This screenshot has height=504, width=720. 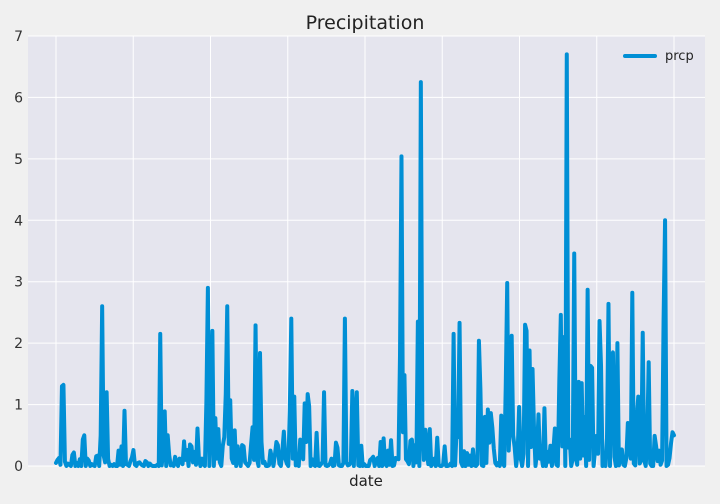 What do you see at coordinates (18, 467) in the screenshot?
I see `y-tick-label: 0` at bounding box center [18, 467].